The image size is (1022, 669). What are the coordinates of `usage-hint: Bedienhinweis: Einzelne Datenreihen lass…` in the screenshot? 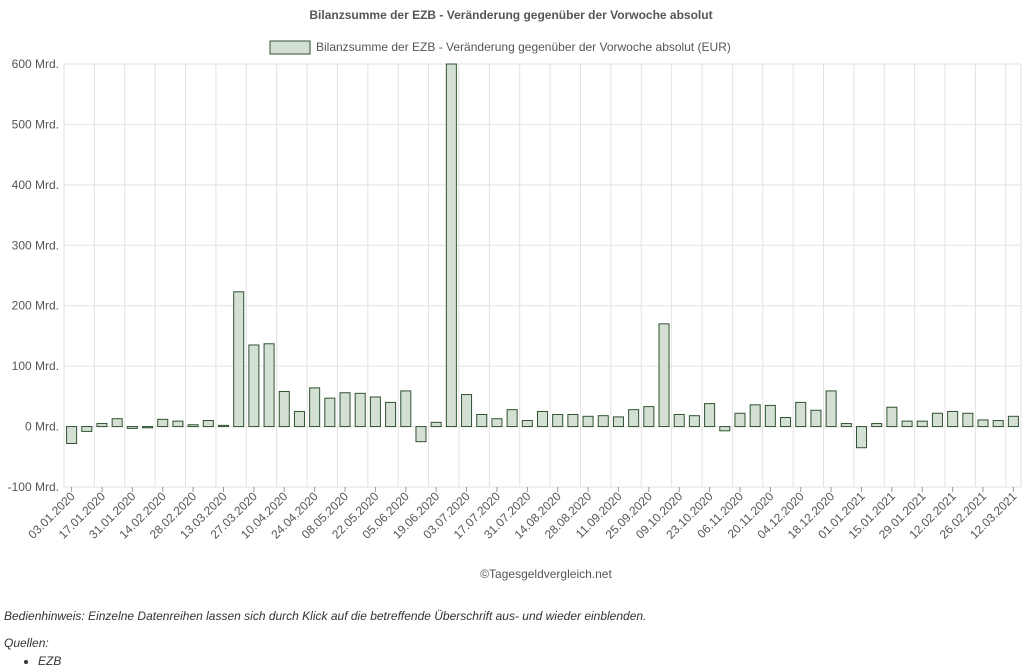 It's located at (325, 616).